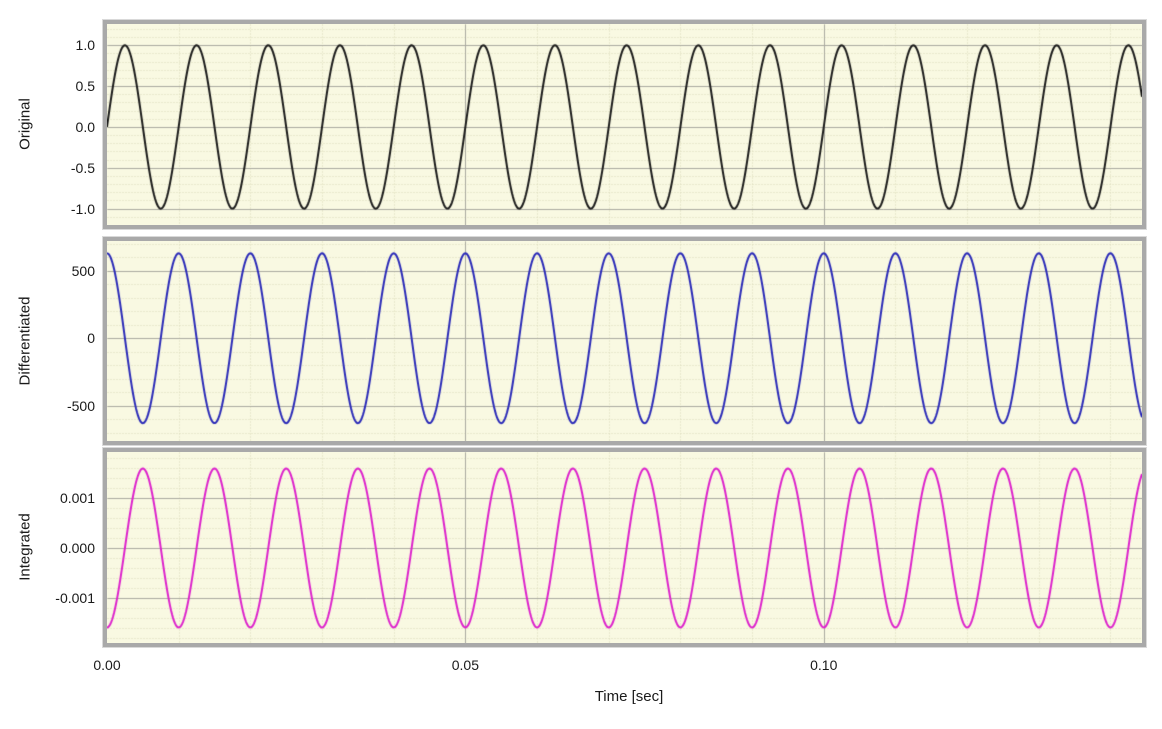 The image size is (1162, 729). Describe the element at coordinates (85, 45) in the screenshot. I see `y-tick-label: 1.0` at that location.